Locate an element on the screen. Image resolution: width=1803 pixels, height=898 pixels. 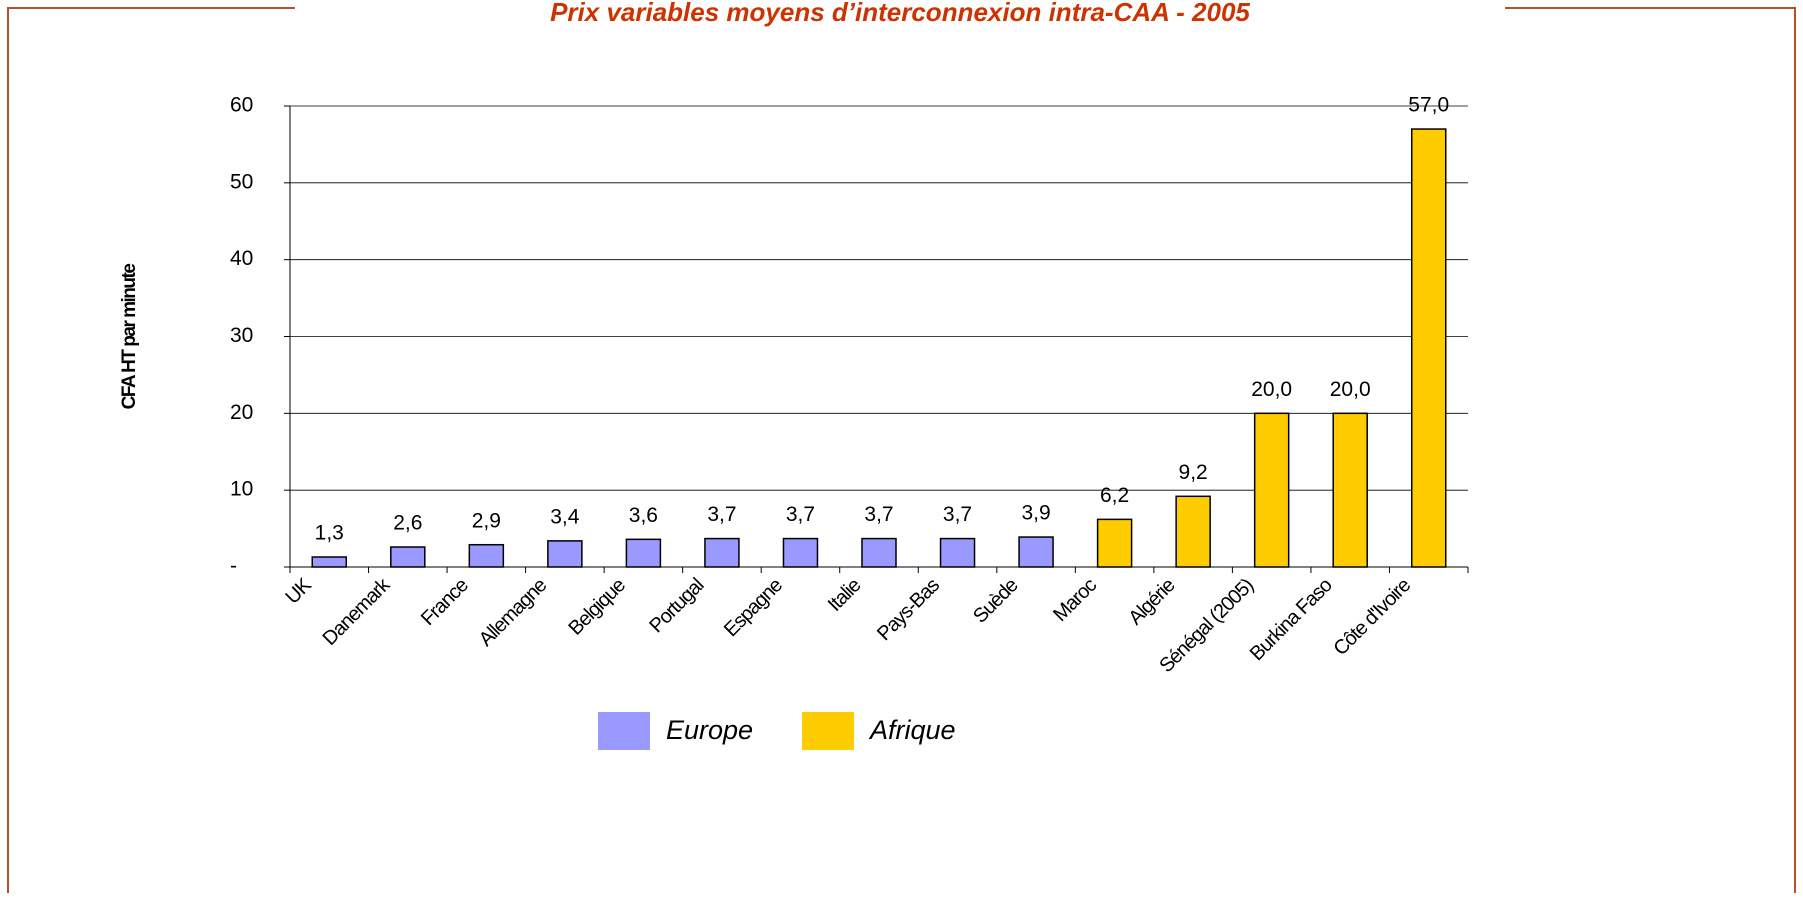
value-label: 3,6 is located at coordinates (643, 515).